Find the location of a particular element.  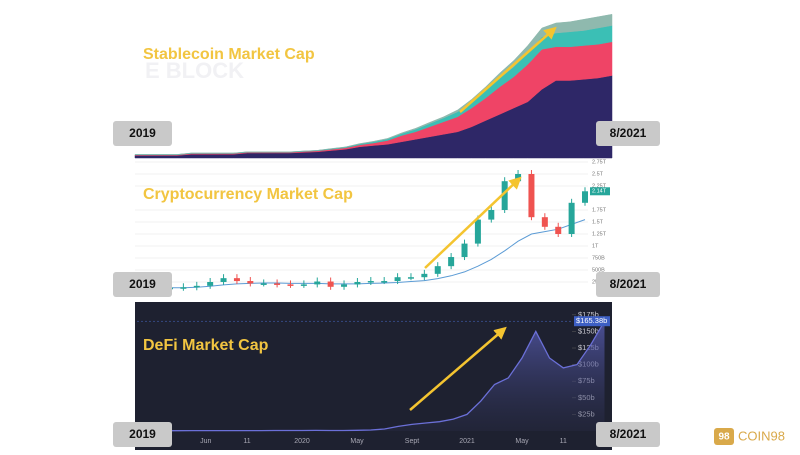

x-tick-label: Sept is located at coordinates (412, 441).